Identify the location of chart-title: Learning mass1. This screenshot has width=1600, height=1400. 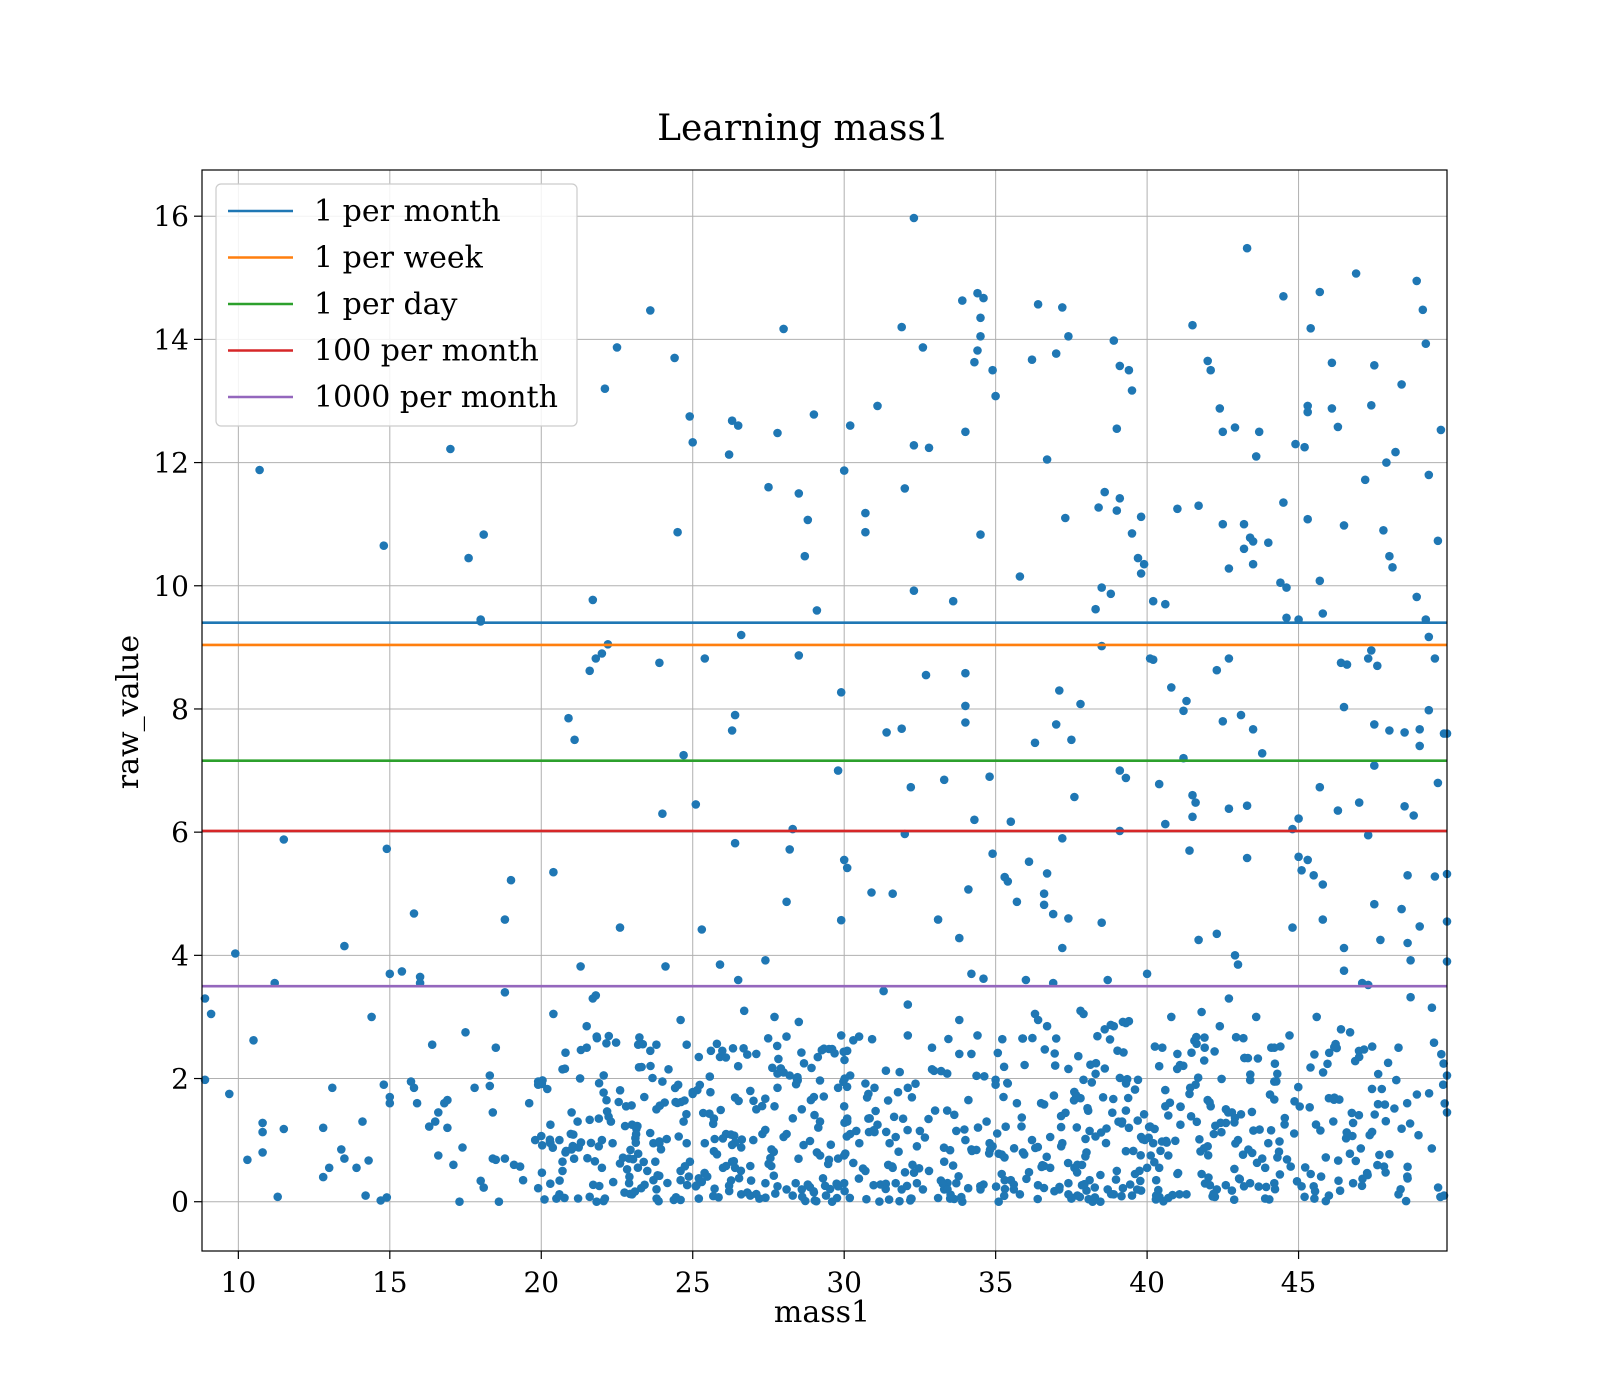
(803, 128).